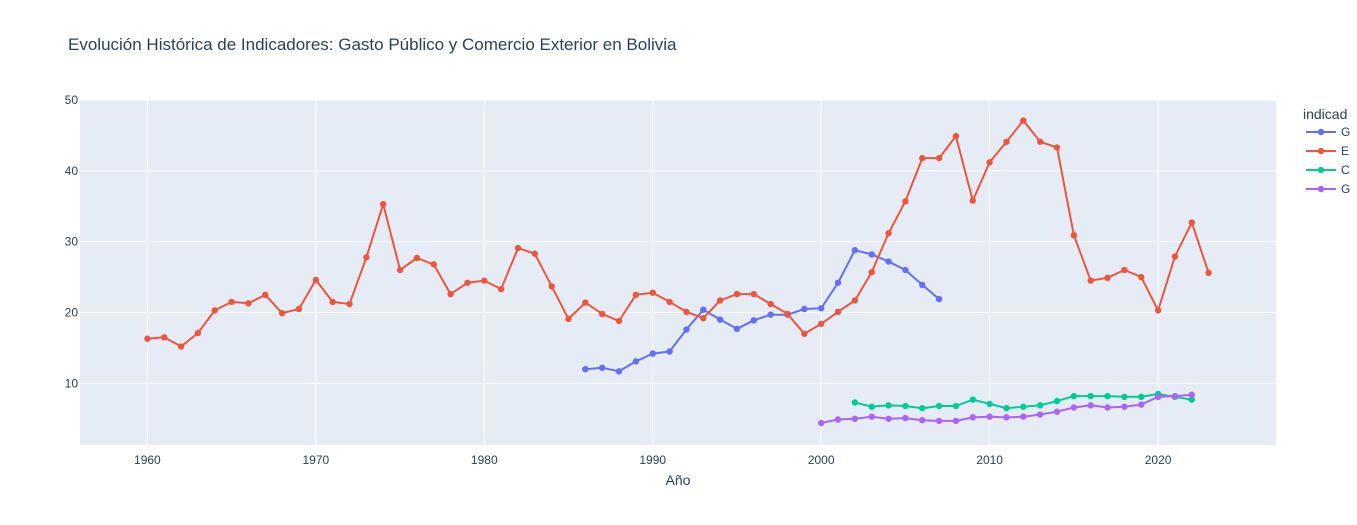 The height and width of the screenshot is (525, 1357). I want to click on y-tick-label: 30, so click(72, 242).